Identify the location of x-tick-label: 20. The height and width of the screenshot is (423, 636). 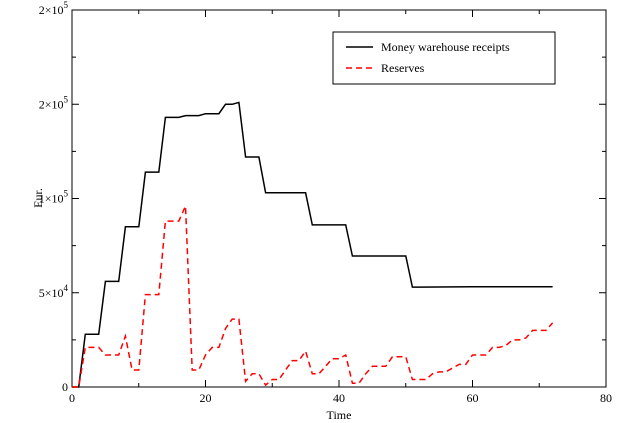
(206, 398).